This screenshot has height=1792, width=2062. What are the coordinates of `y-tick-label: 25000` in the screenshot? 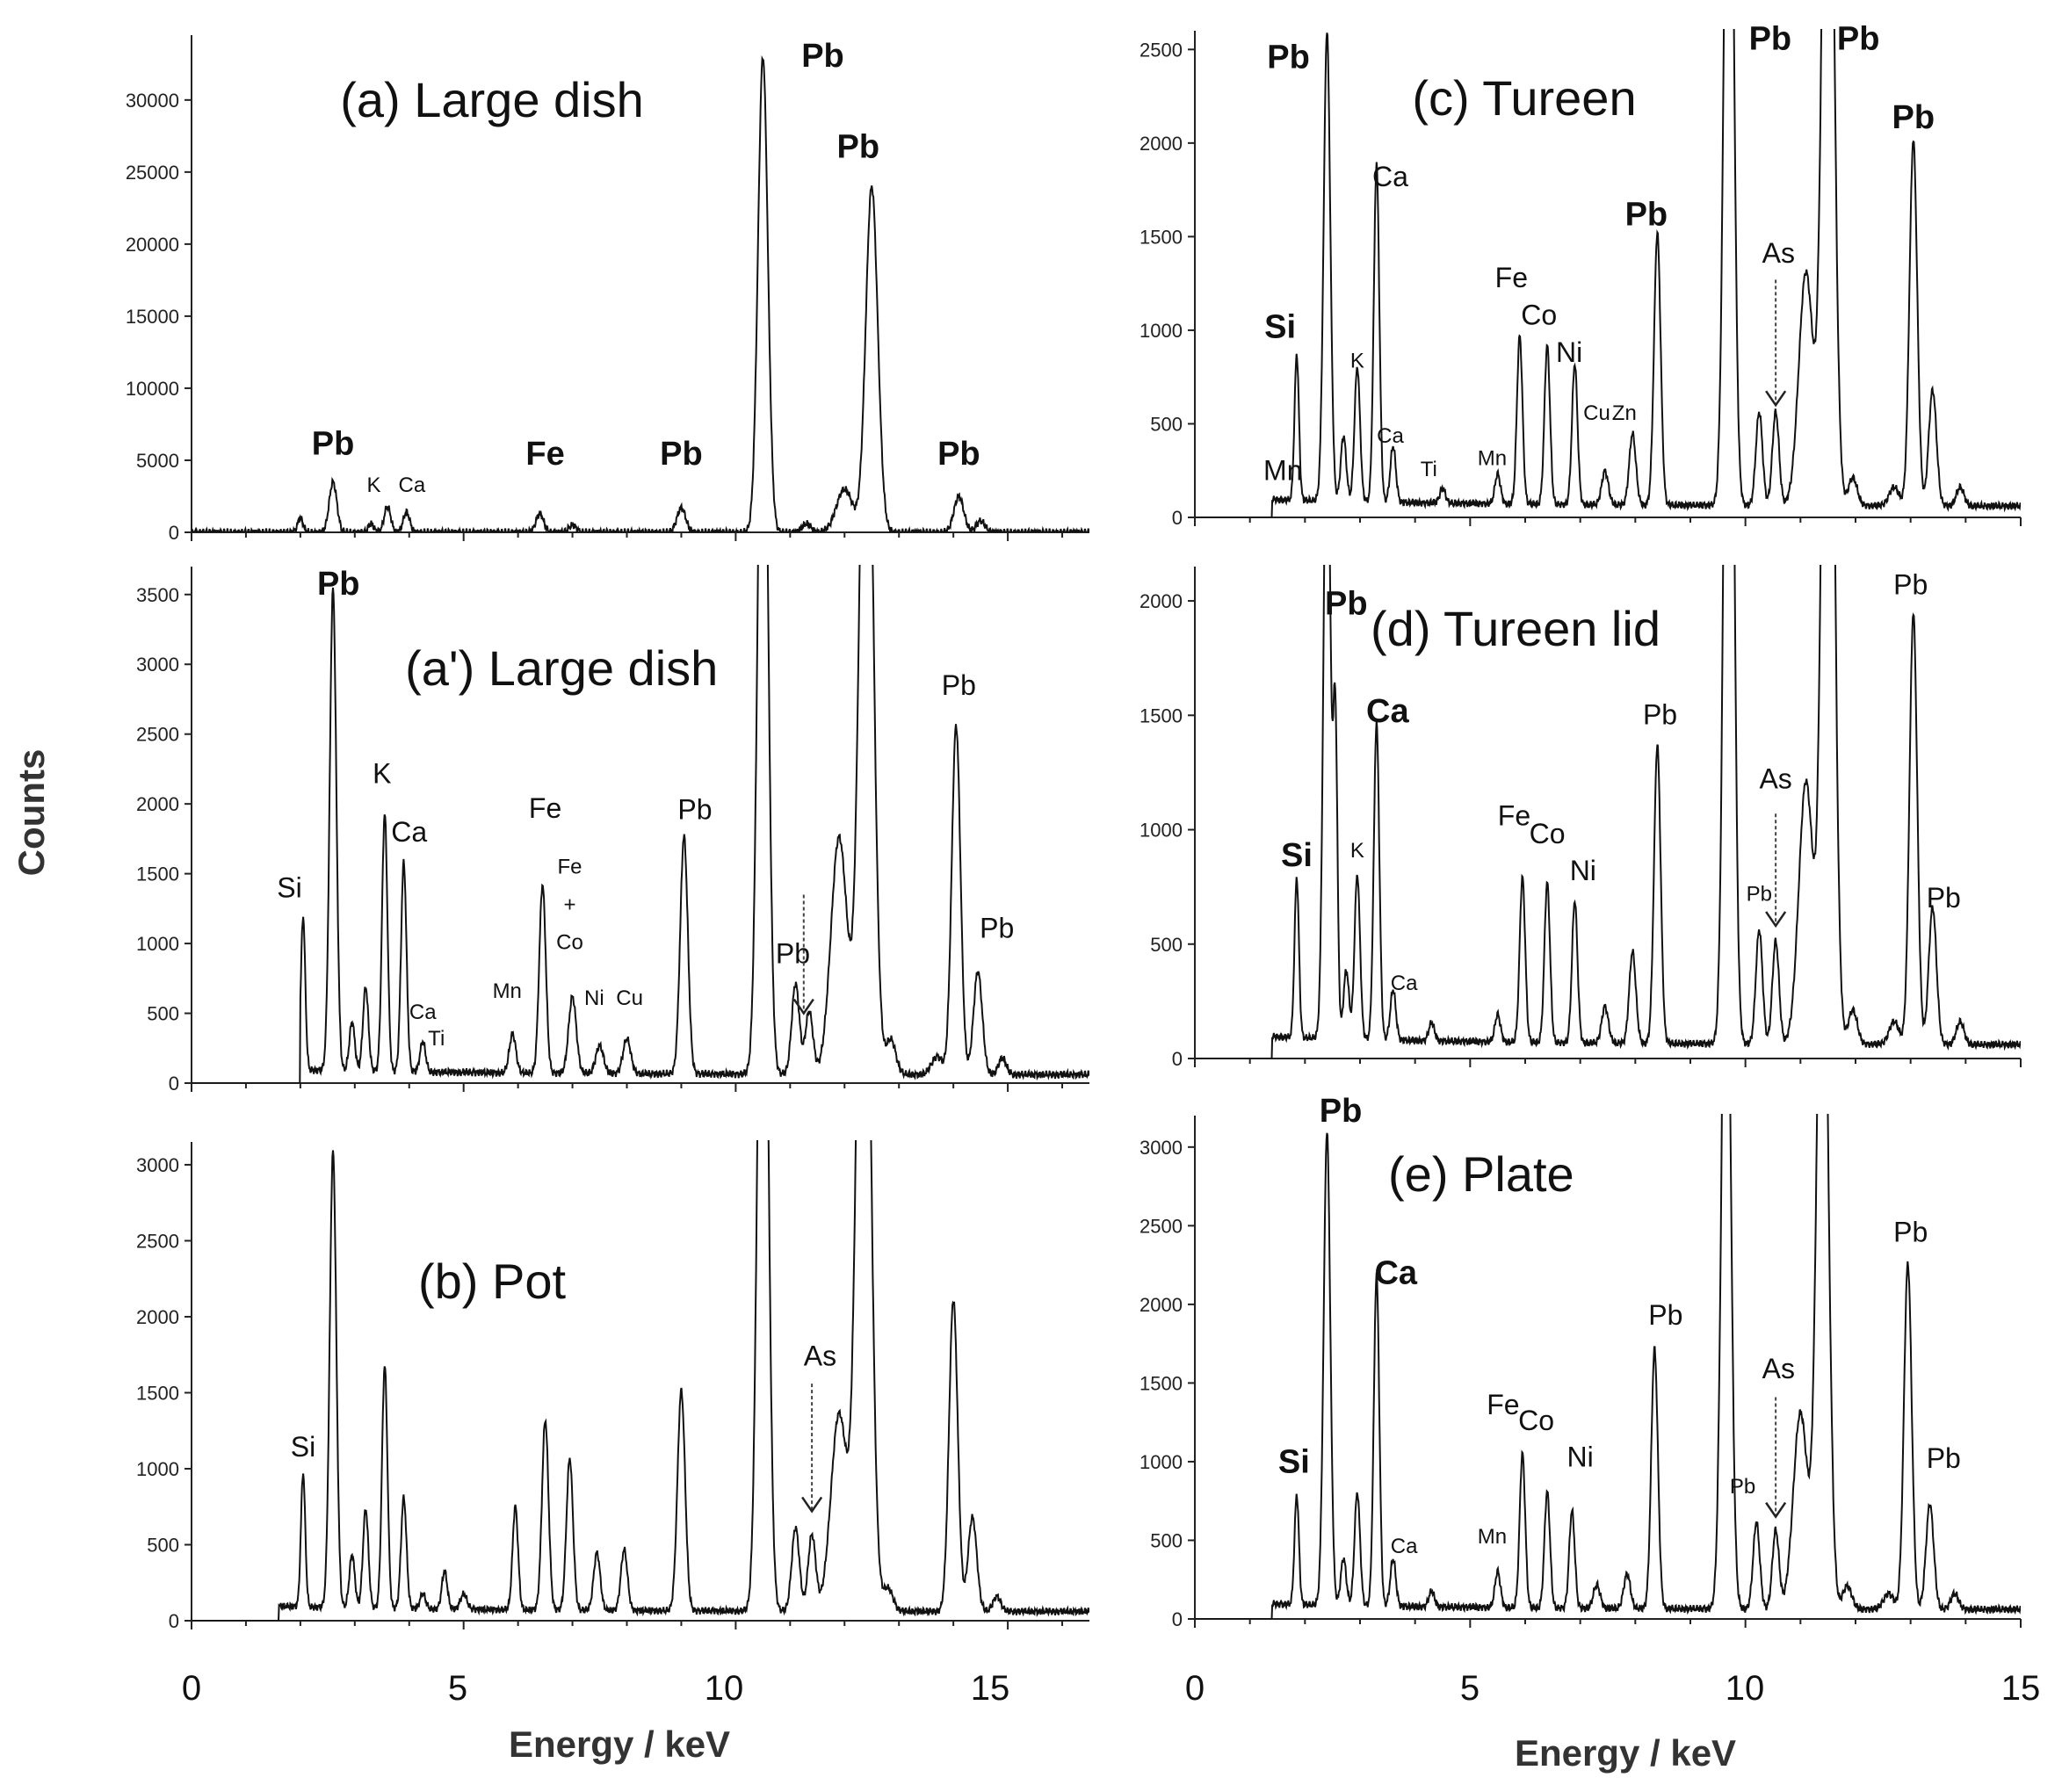 It's located at (152, 173).